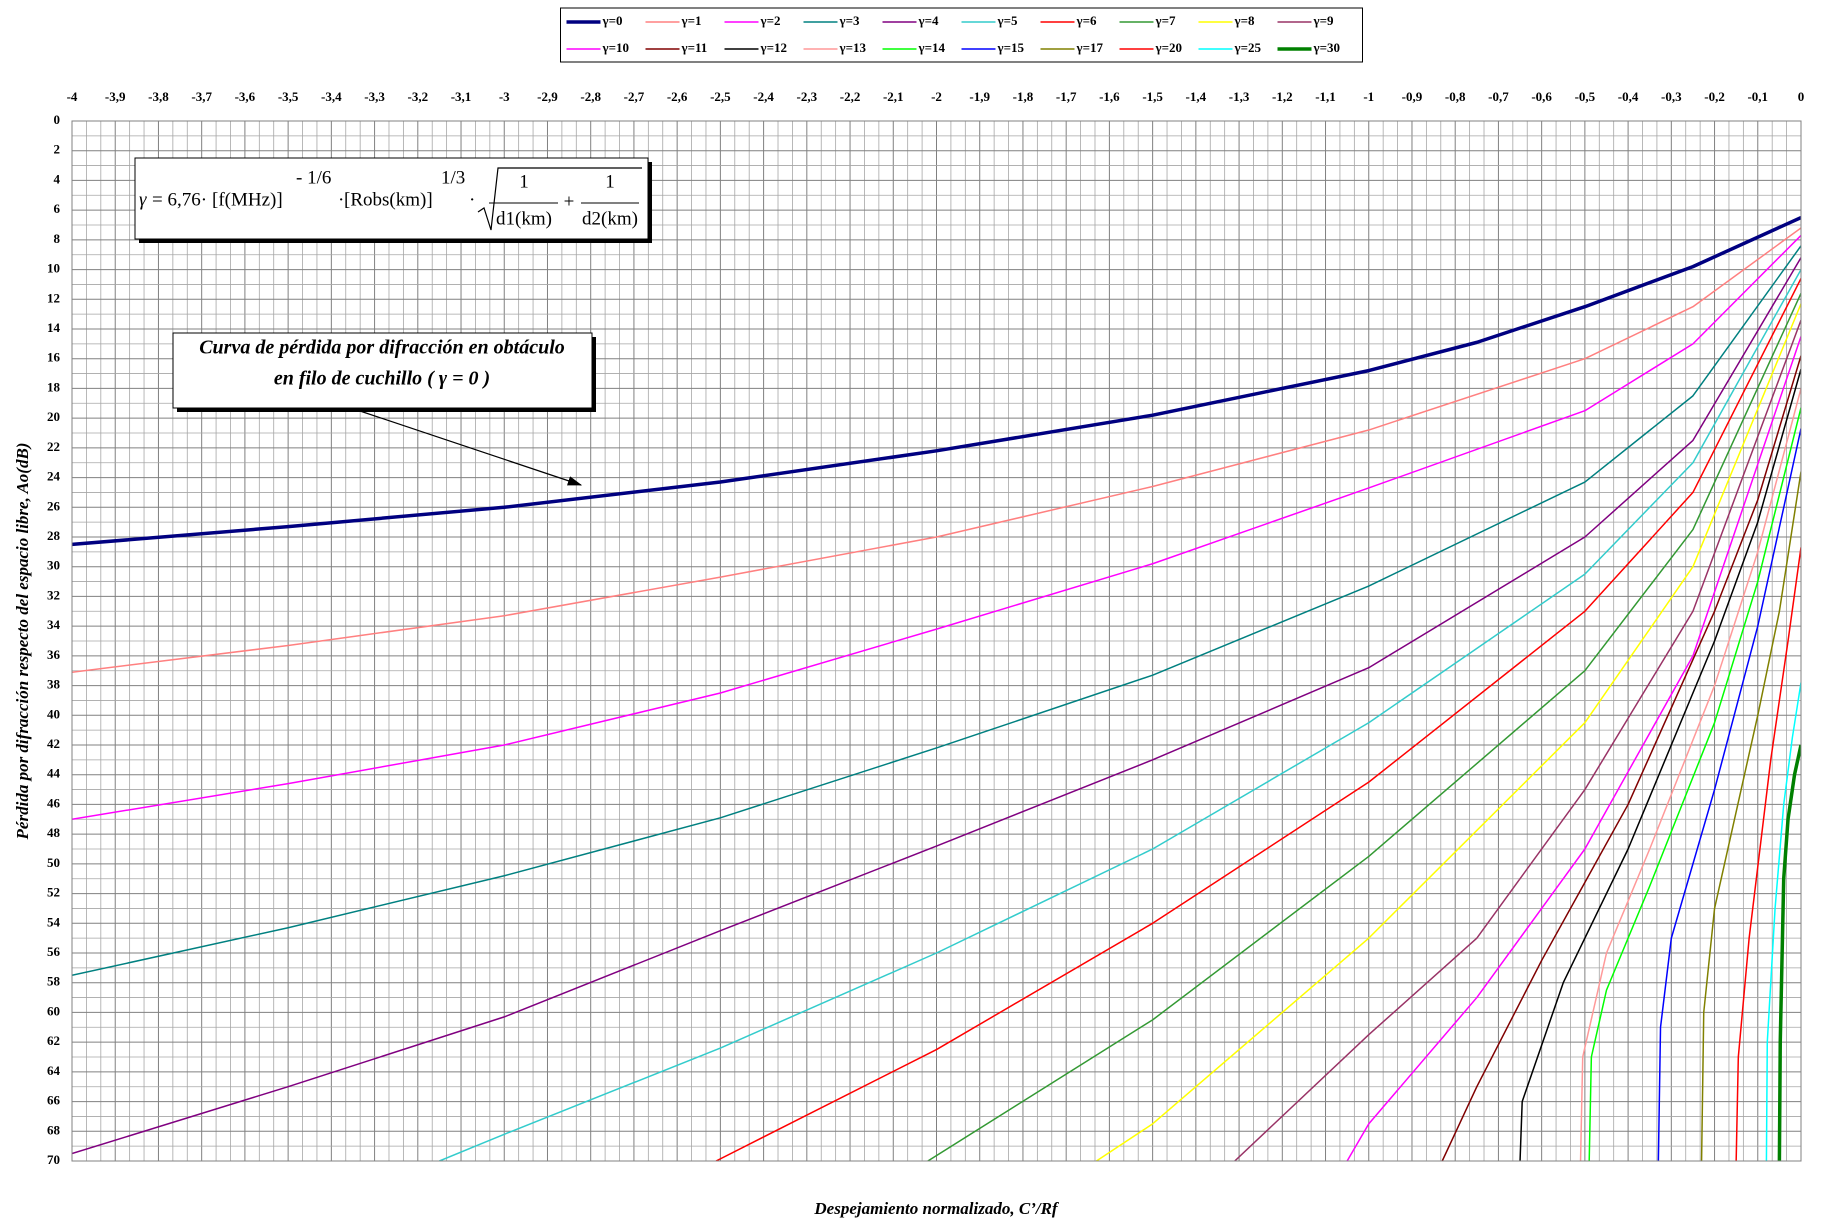 The height and width of the screenshot is (1223, 1821). Describe the element at coordinates (53, 892) in the screenshot. I see `y-tick-label: 52` at that location.